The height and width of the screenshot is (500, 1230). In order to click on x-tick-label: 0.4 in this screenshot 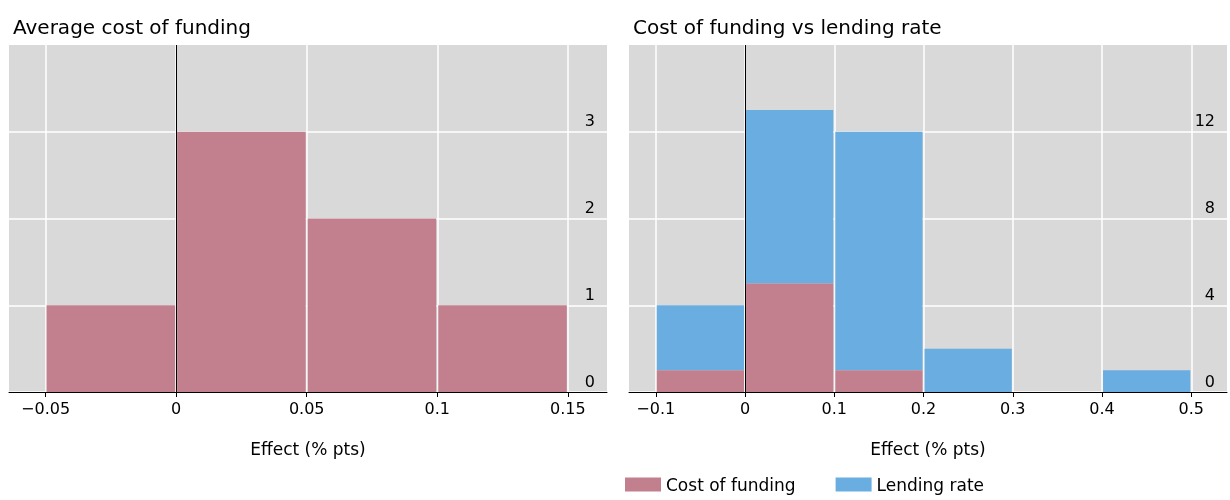, I will do `click(1102, 408)`.